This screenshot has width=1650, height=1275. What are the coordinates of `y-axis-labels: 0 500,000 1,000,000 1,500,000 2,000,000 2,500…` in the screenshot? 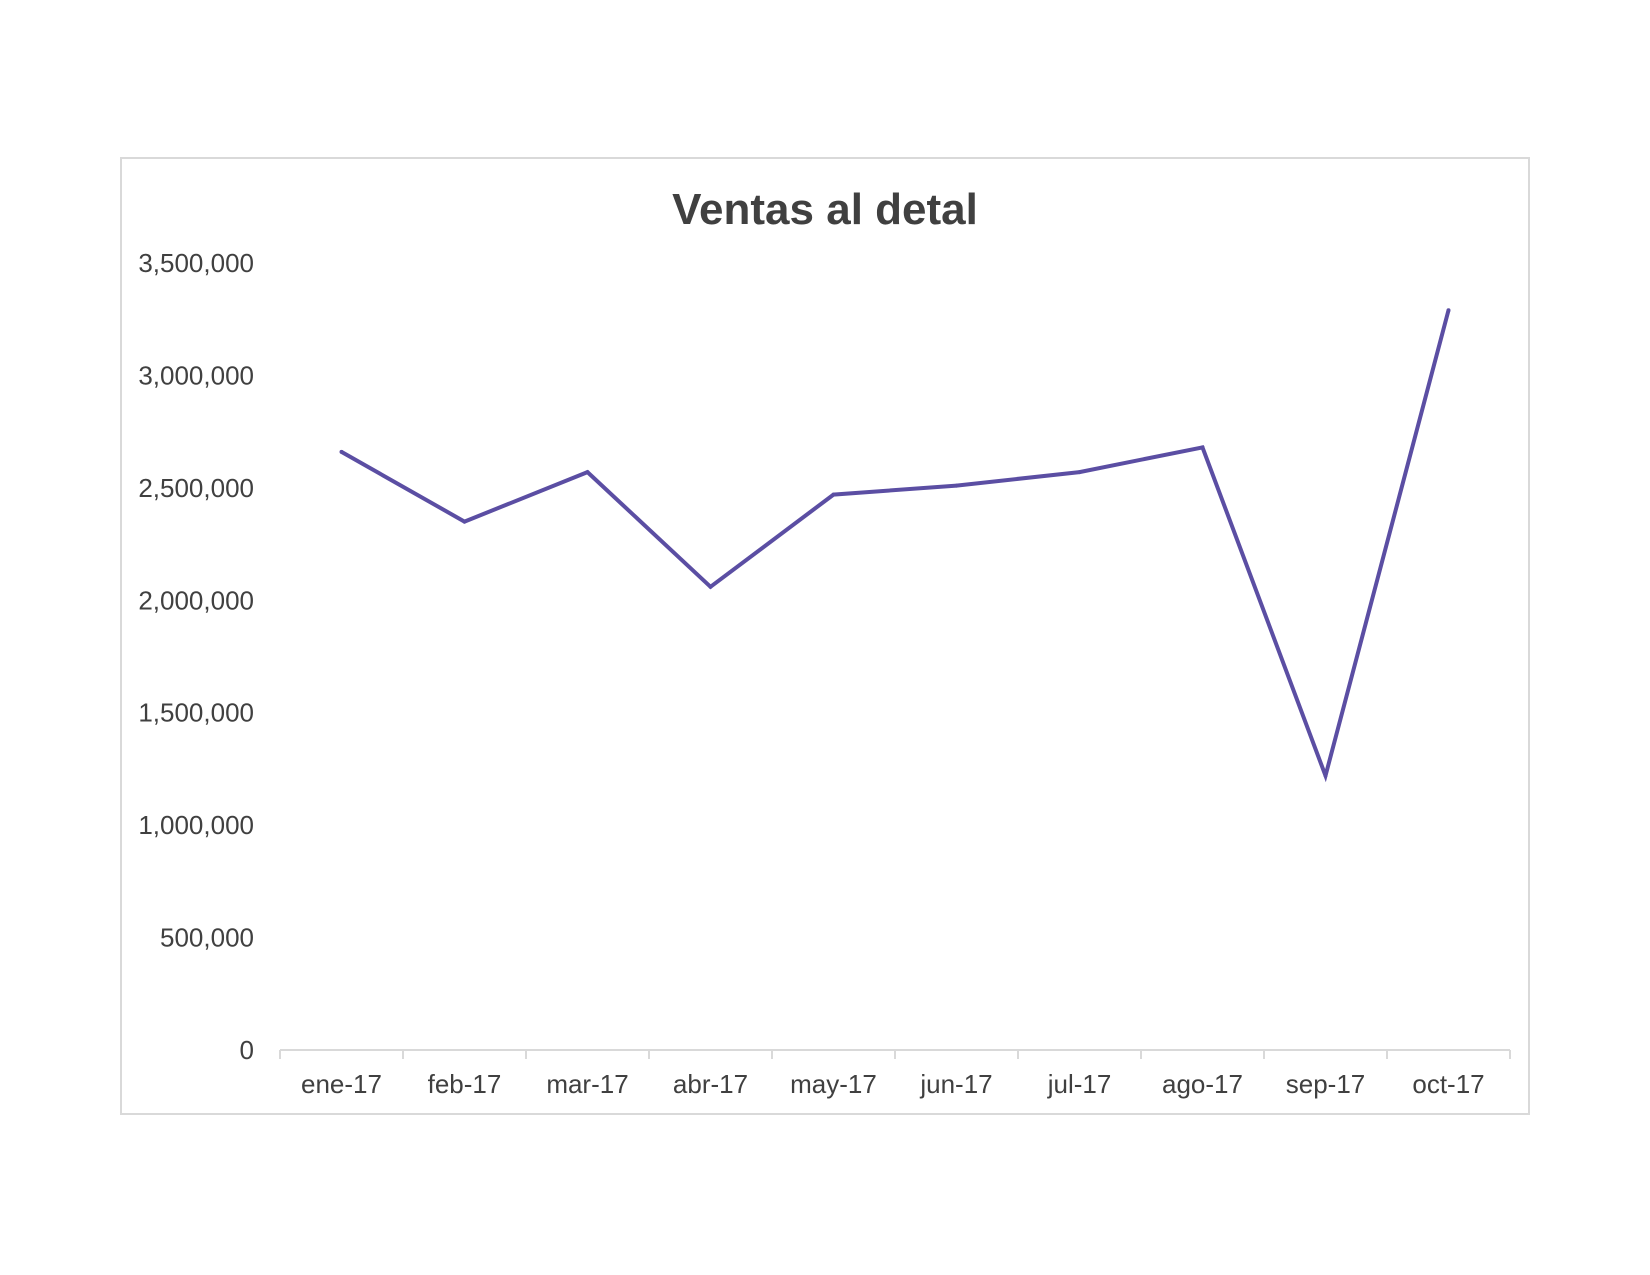 It's located at (196, 656).